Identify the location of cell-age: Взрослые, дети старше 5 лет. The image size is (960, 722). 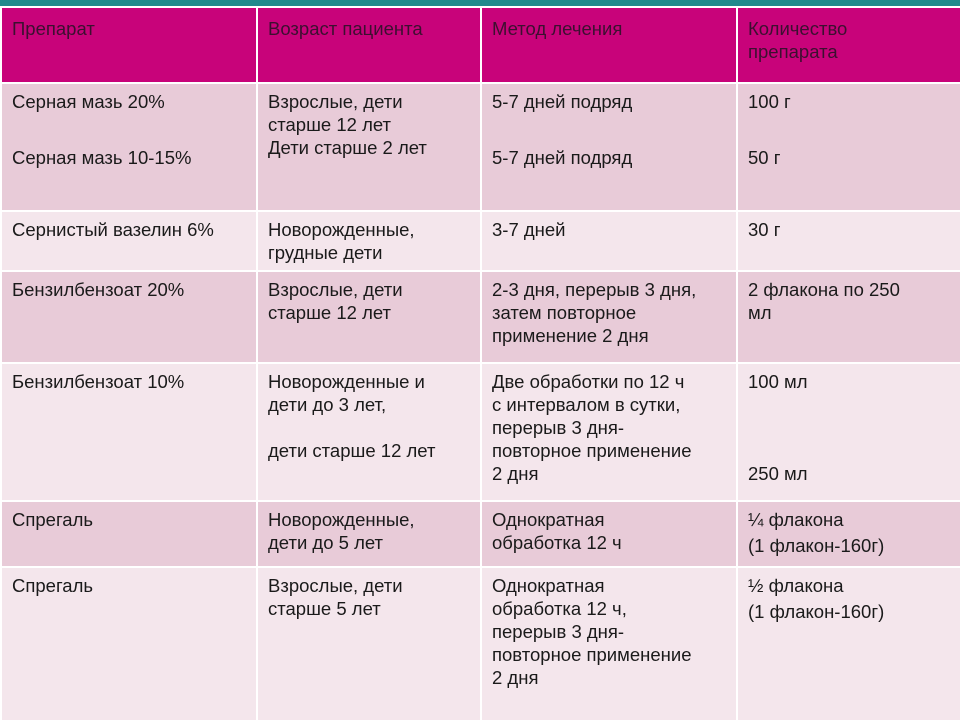
(369, 644).